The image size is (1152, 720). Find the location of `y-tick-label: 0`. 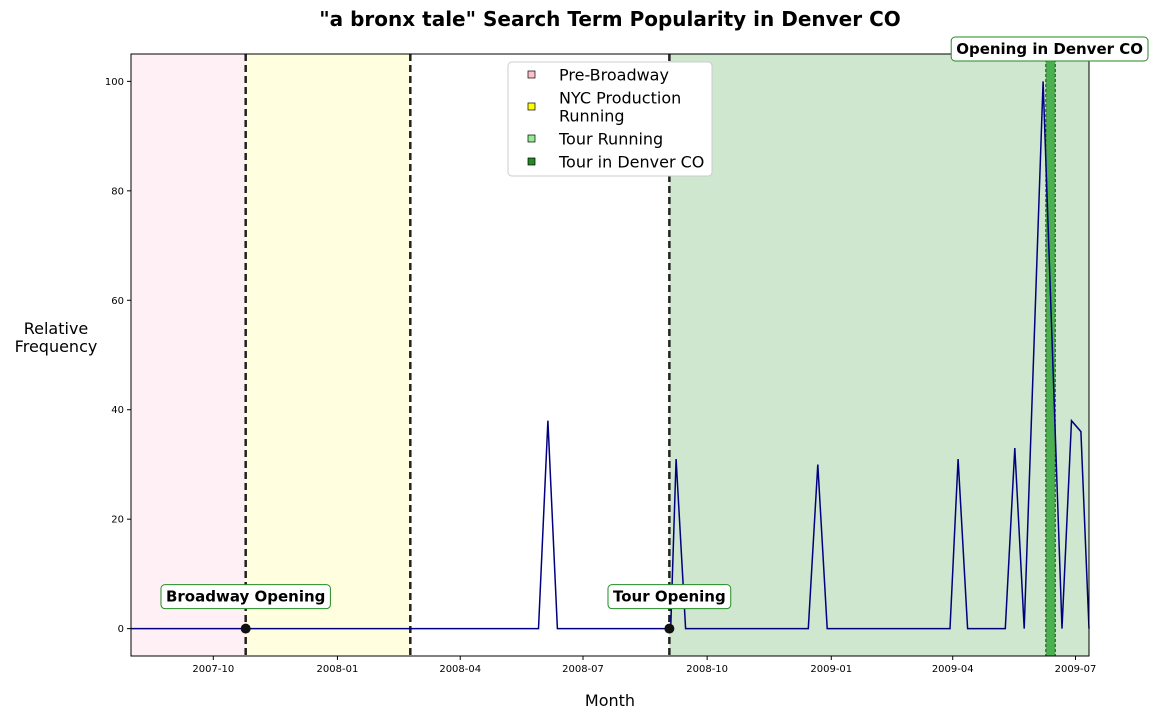

y-tick-label: 0 is located at coordinates (121, 629).